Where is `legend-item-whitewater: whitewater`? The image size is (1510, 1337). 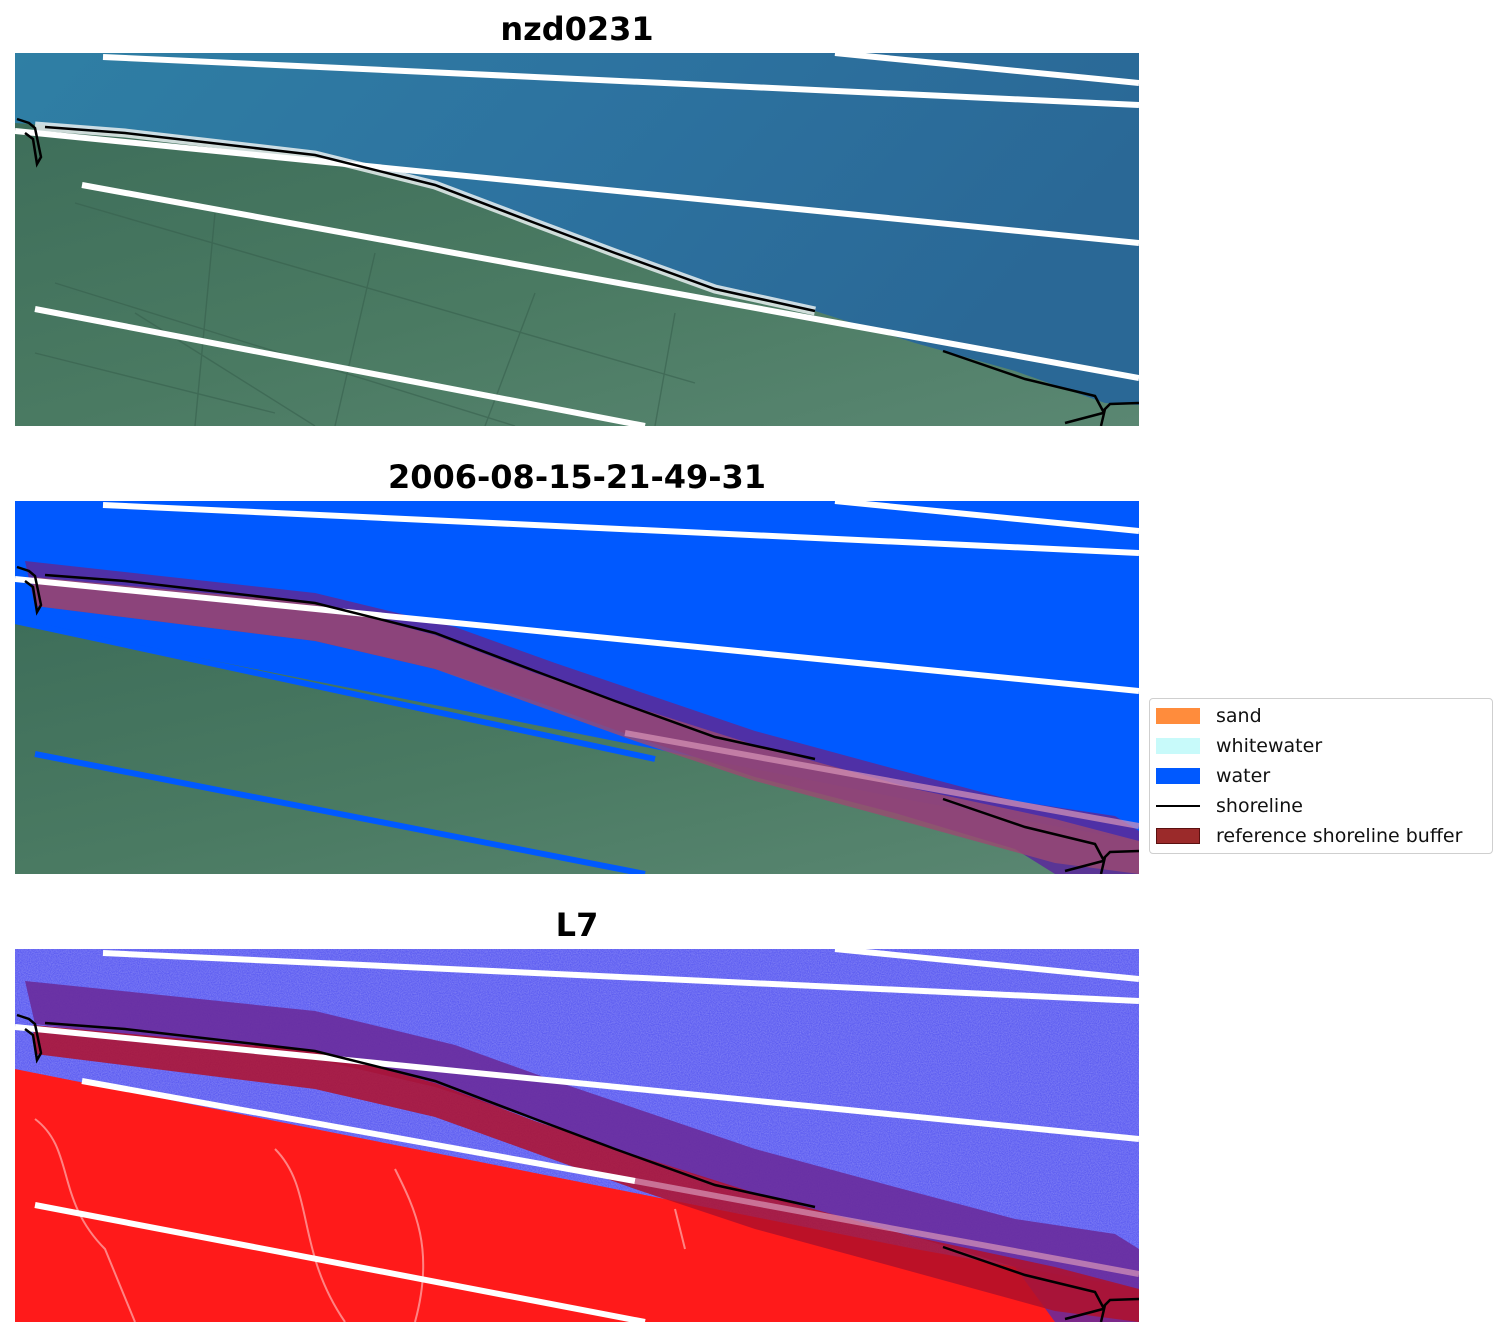
legend-item-whitewater: whitewater is located at coordinates (1239, 746).